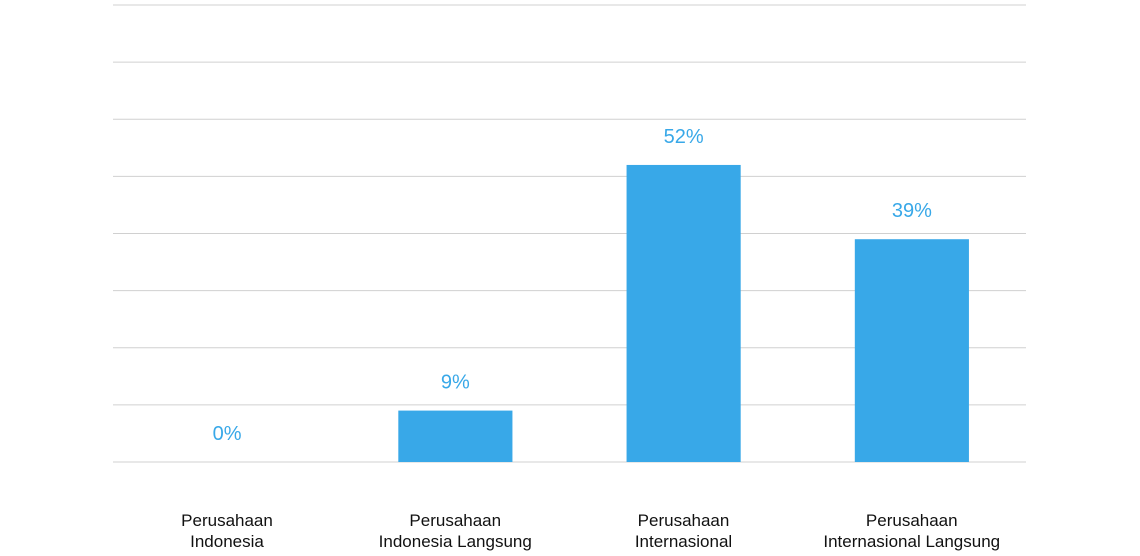 The image size is (1140, 556). Describe the element at coordinates (227, 434) in the screenshot. I see `value-label: 0%` at that location.